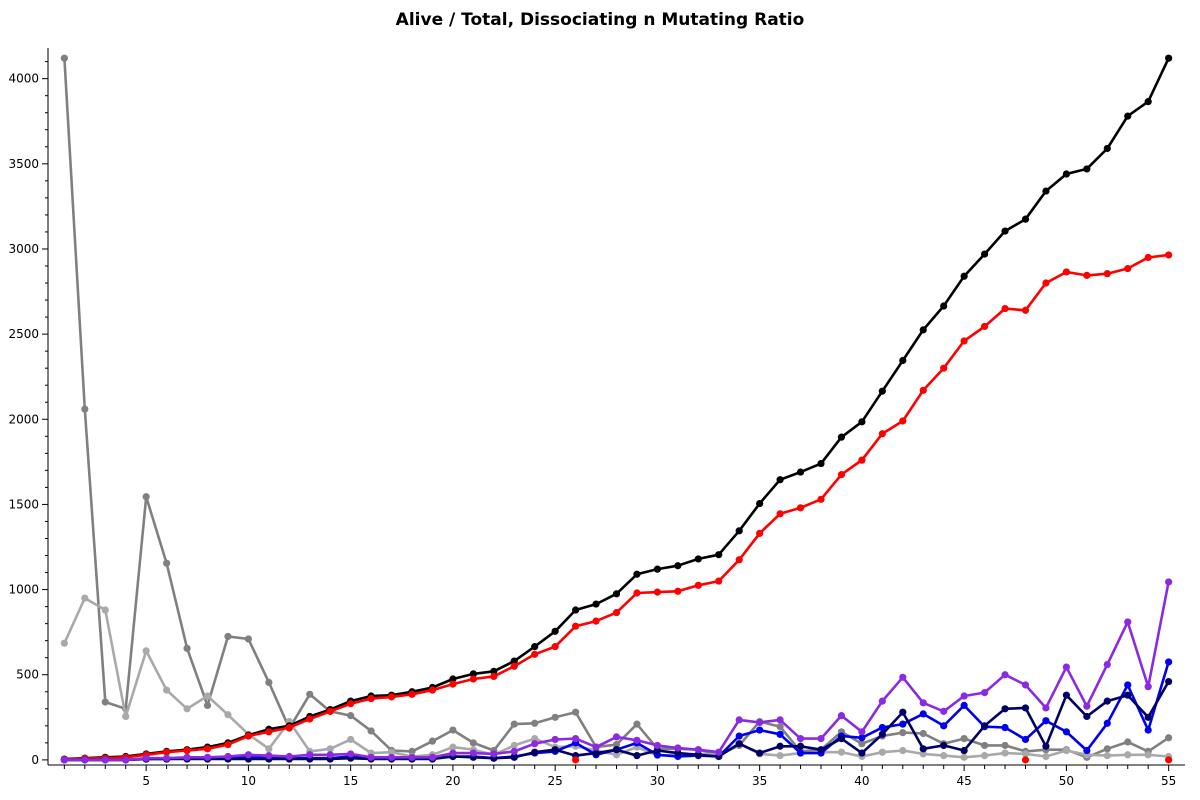  I want to click on y-tick-label: 3500, so click(23, 164).